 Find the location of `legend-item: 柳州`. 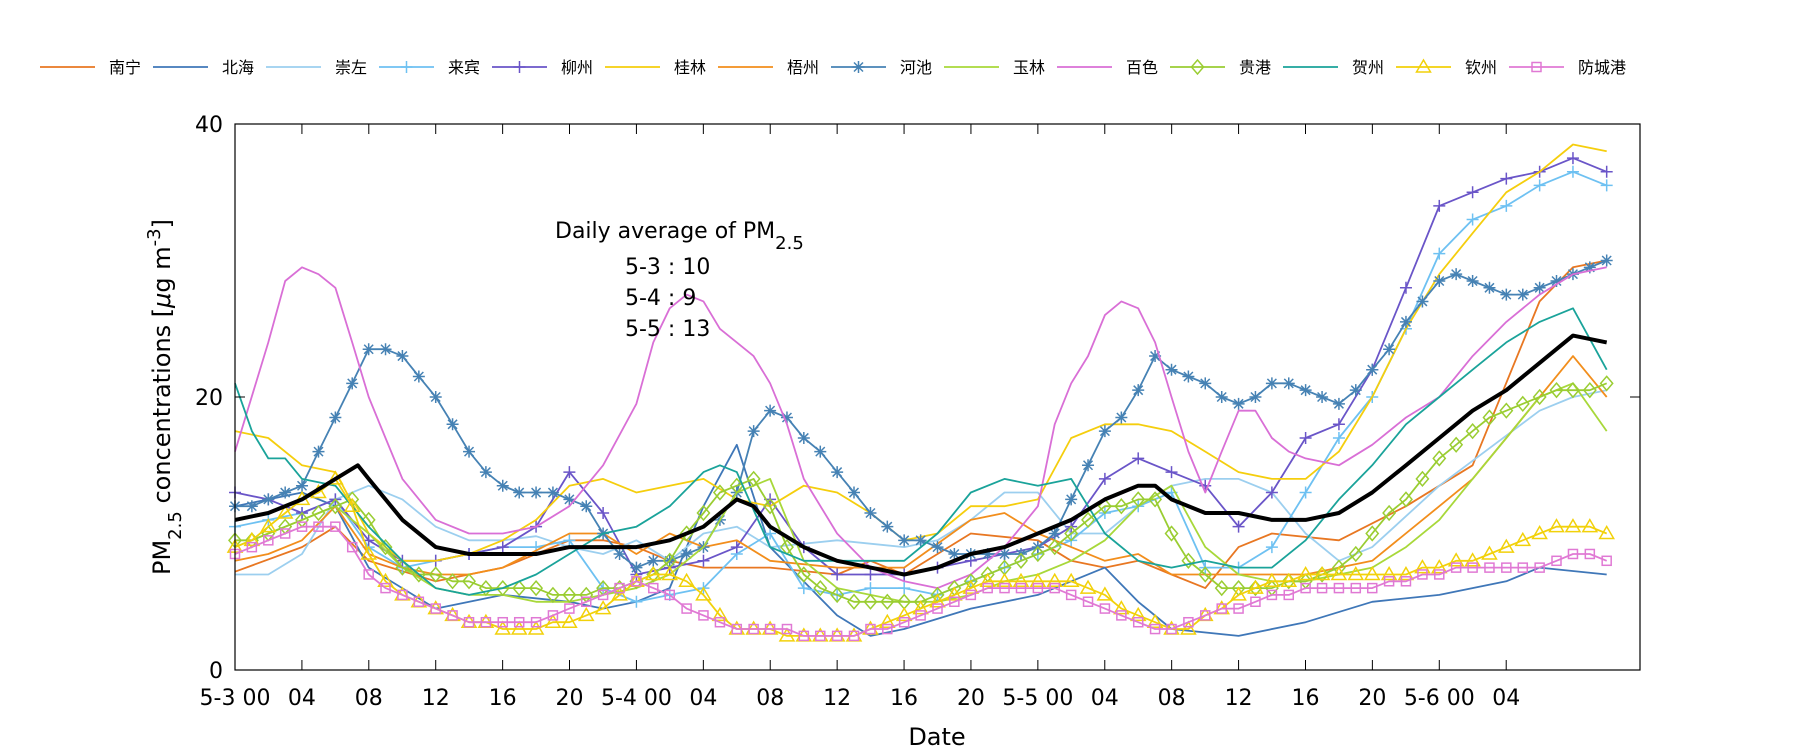

legend-item: 柳州 is located at coordinates (542, 67).